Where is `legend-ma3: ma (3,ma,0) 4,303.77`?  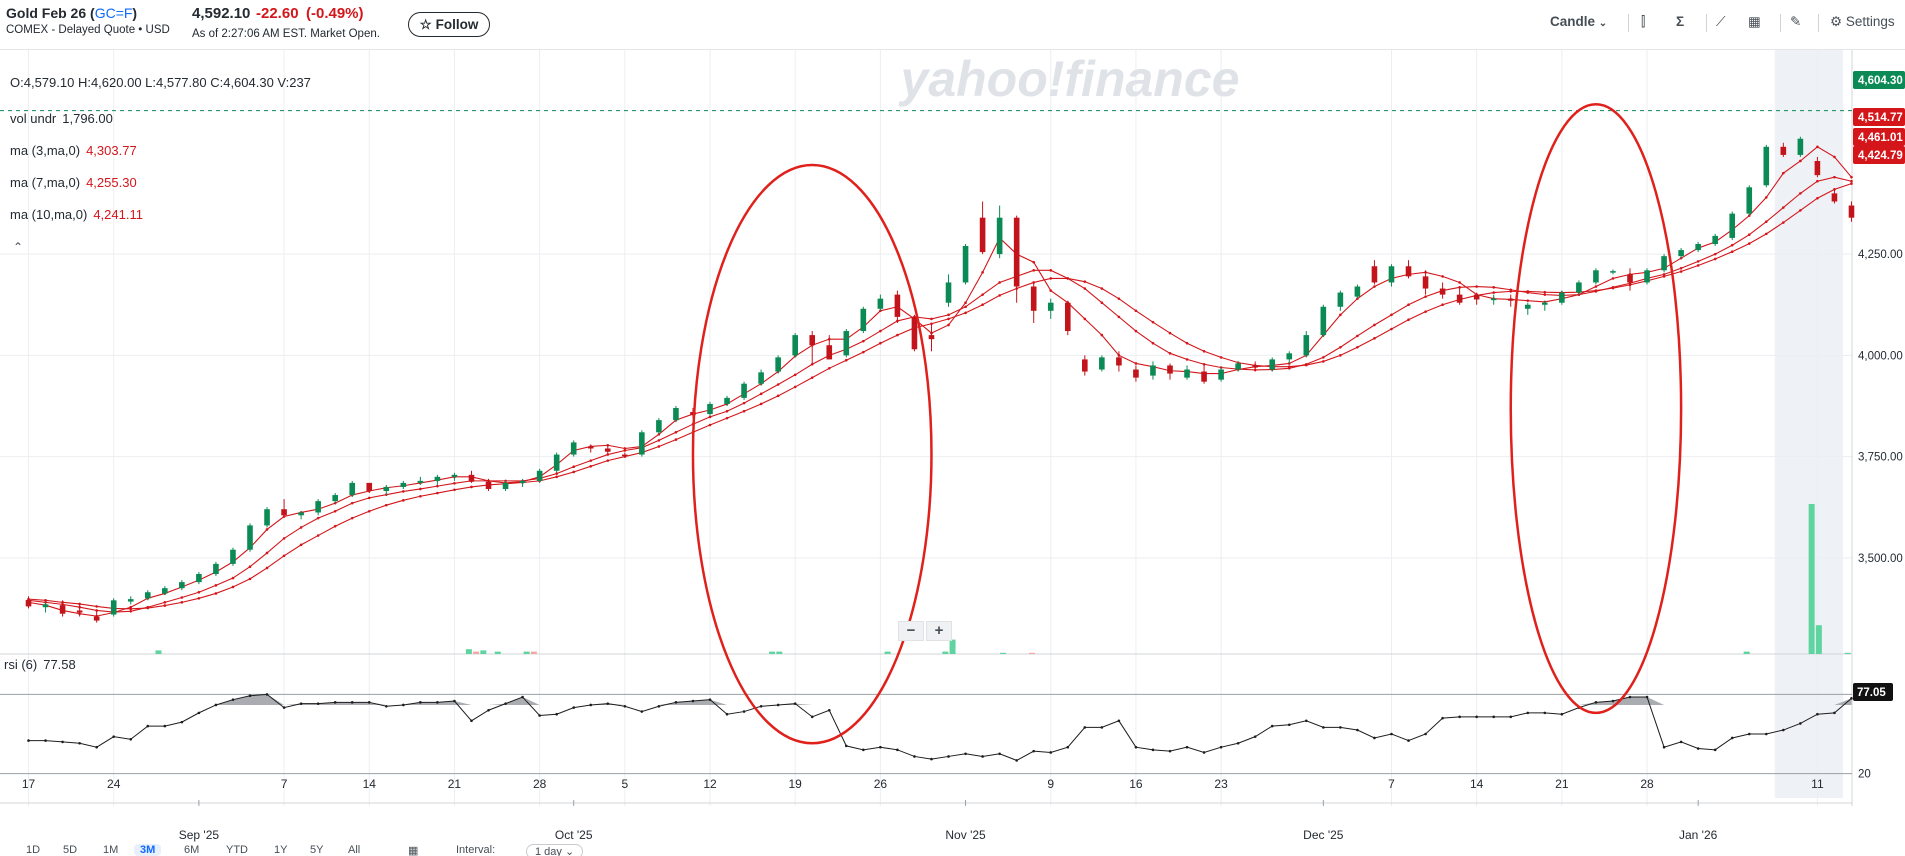
legend-ma3: ma (3,ma,0) 4,303.77 is located at coordinates (73, 150).